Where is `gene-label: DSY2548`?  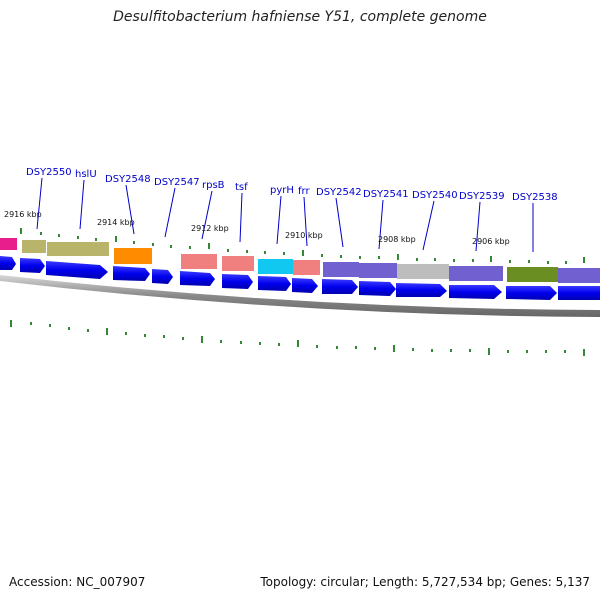 gene-label: DSY2548 is located at coordinates (128, 179).